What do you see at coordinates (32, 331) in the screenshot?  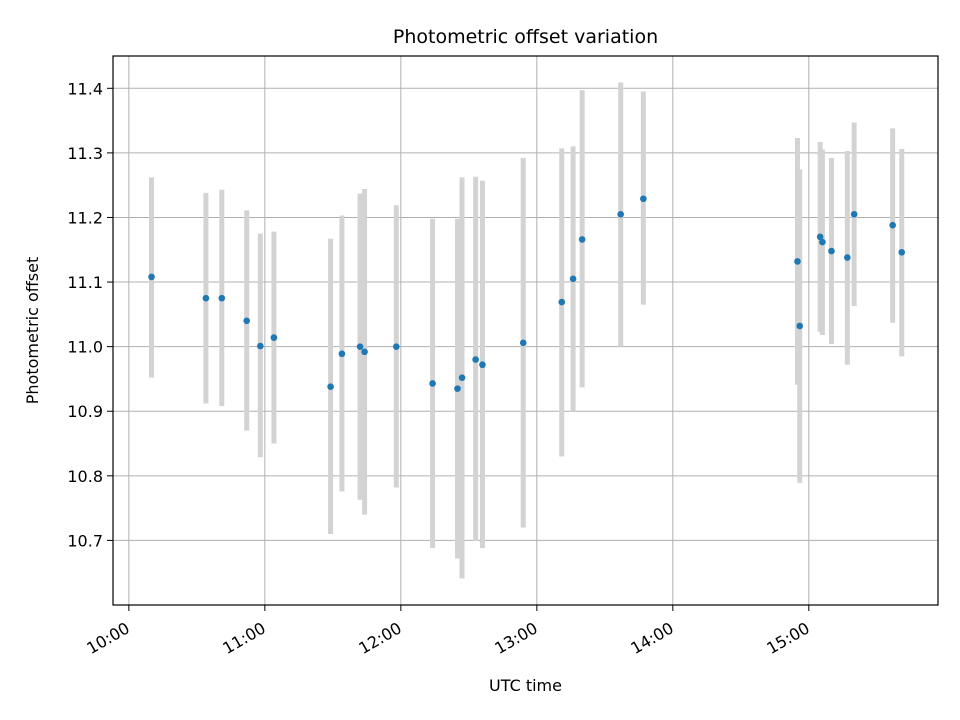 I see `y-axis-label: Photometric offset` at bounding box center [32, 331].